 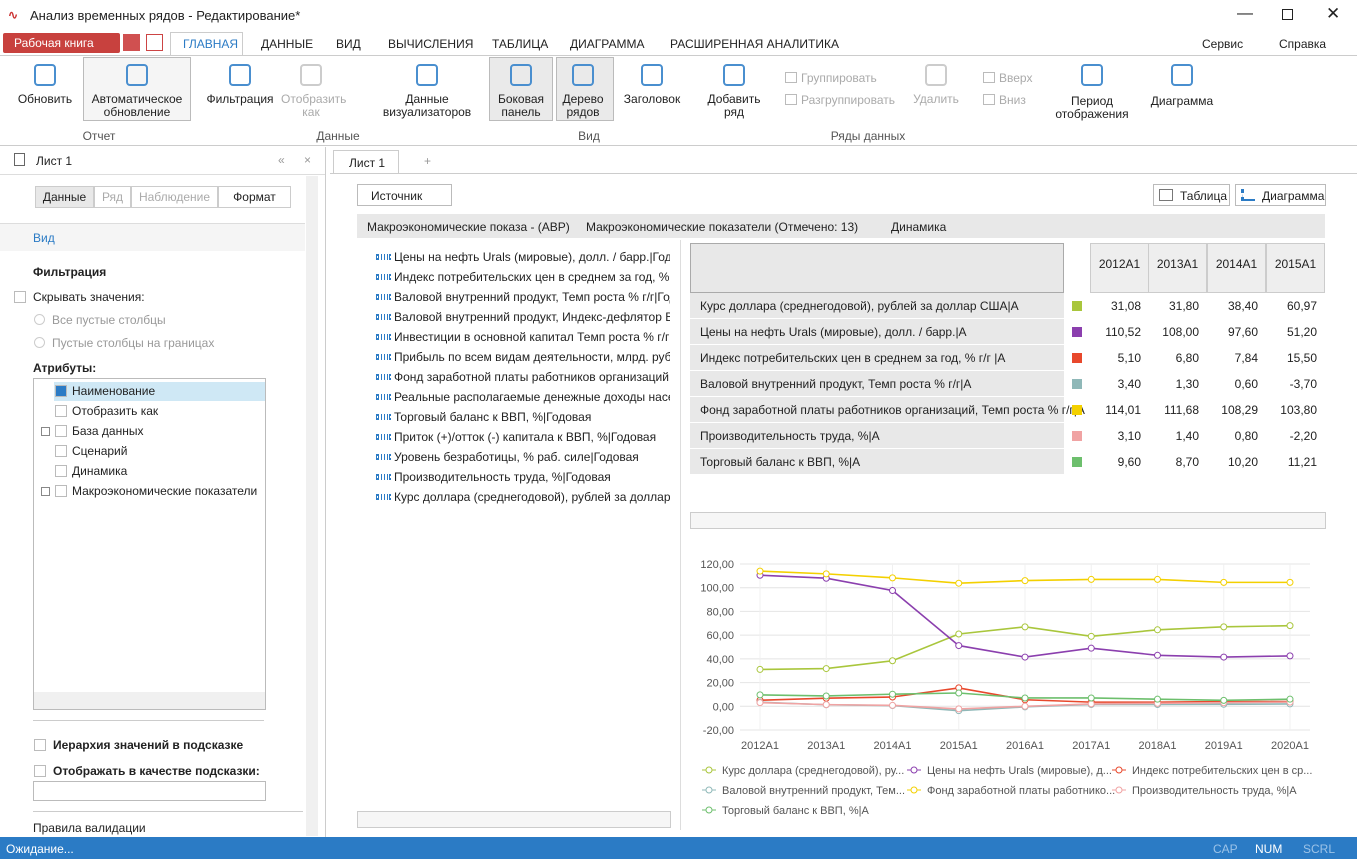 What do you see at coordinates (131, 42) in the screenshot?
I see `save-icon` at bounding box center [131, 42].